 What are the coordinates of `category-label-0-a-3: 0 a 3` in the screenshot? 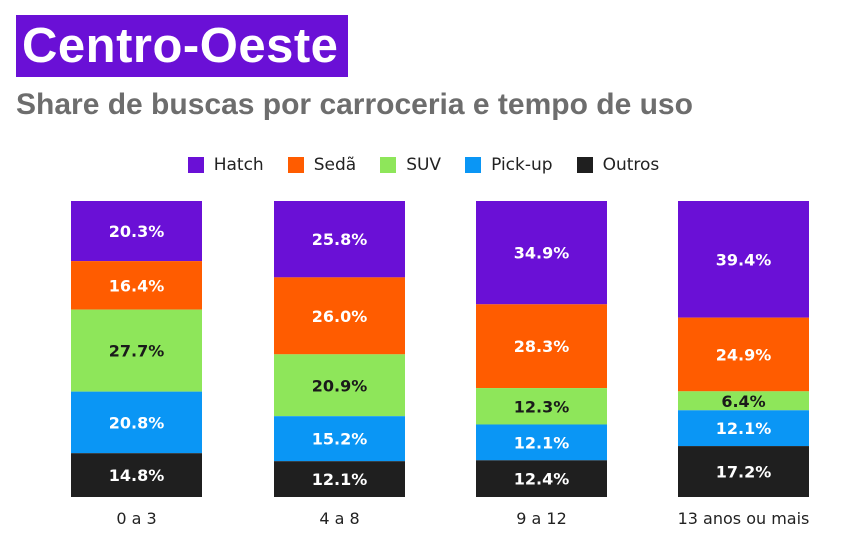 It's located at (136, 518).